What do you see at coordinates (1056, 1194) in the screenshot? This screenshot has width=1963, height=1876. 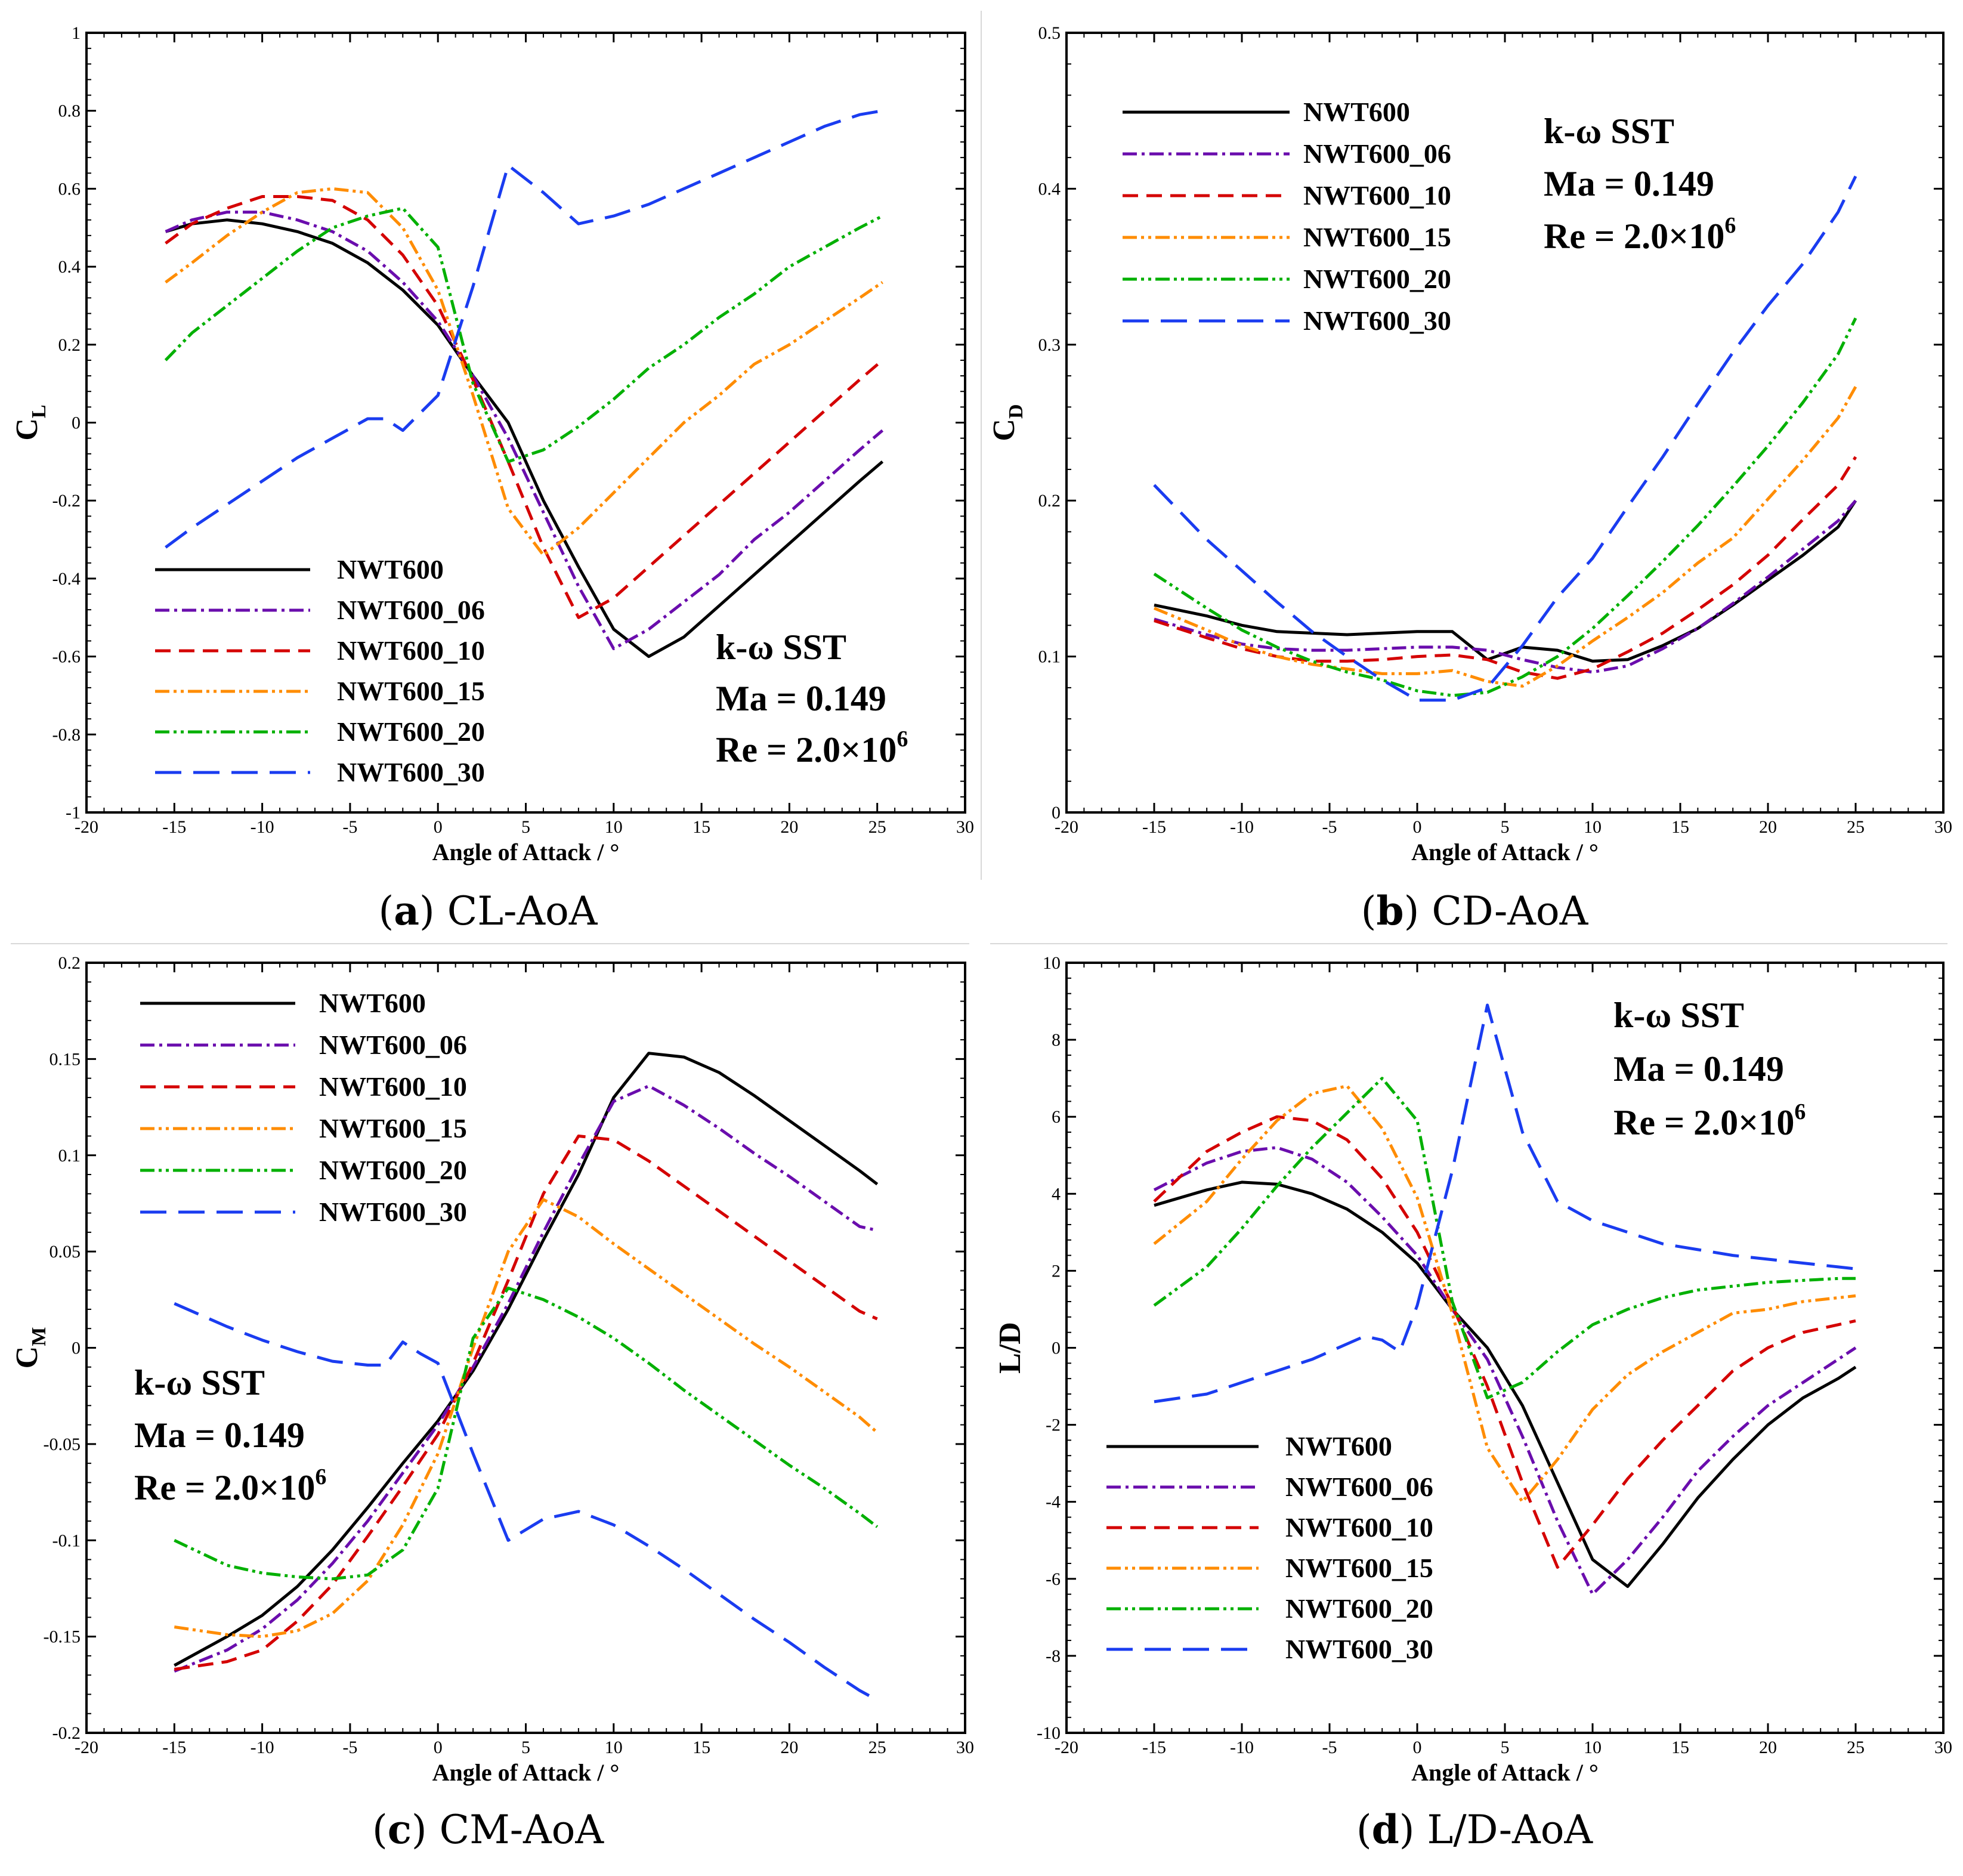 I see `y-tick-label: 4` at bounding box center [1056, 1194].